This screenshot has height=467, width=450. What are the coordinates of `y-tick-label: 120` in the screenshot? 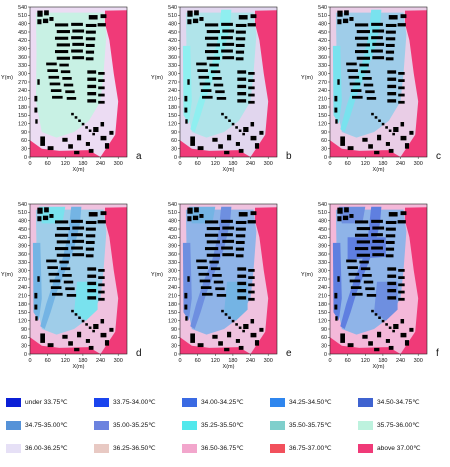 It's located at (172, 124).